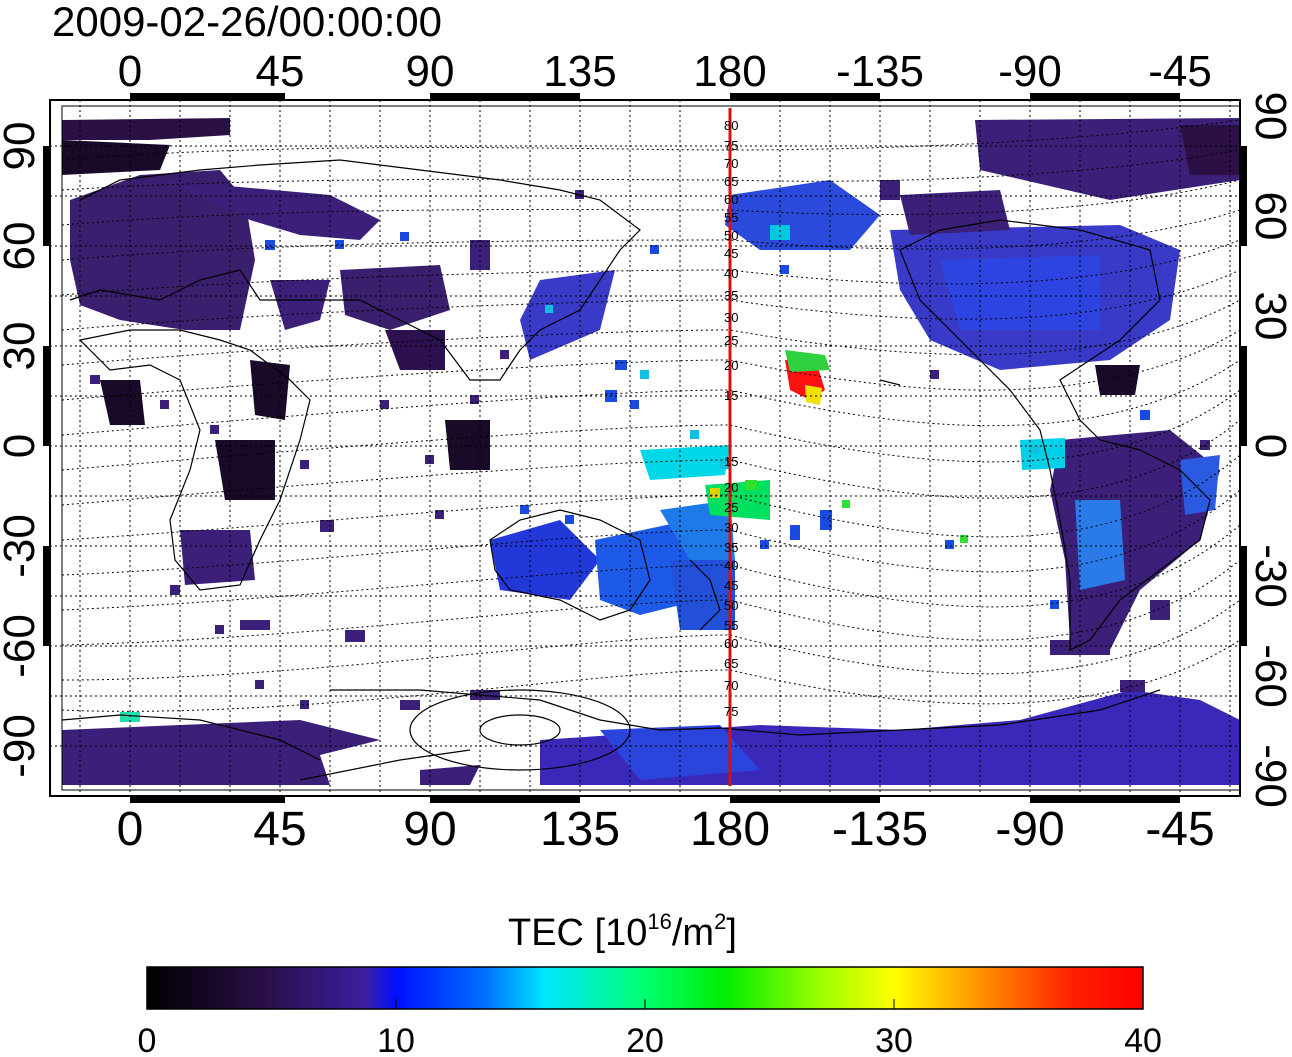  Describe the element at coordinates (22, 246) in the screenshot. I see `left-tick-label: 60` at that location.